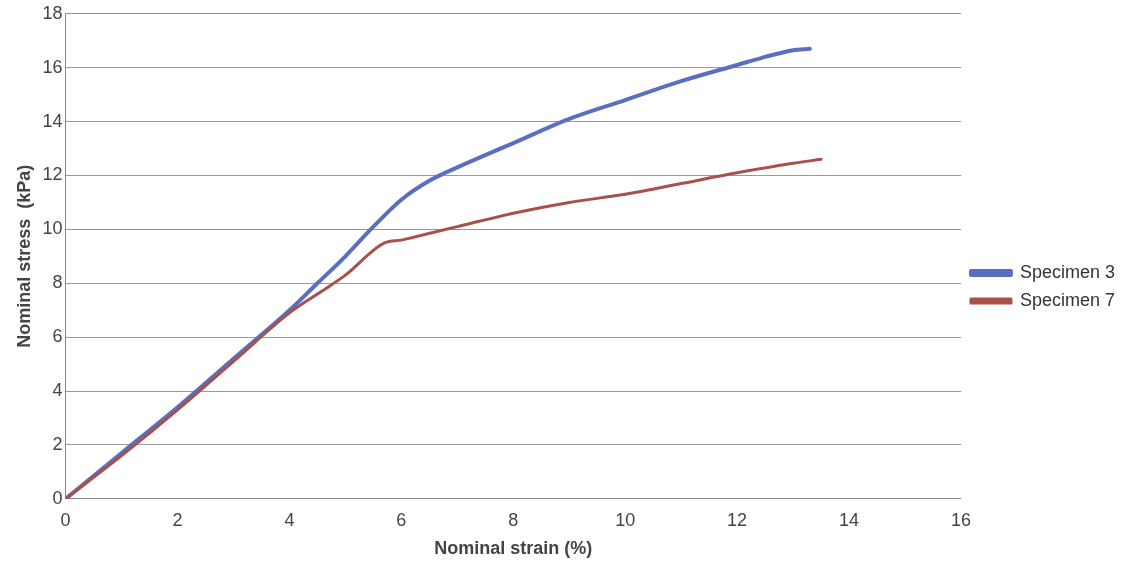 The image size is (1135, 569). Describe the element at coordinates (52, 66) in the screenshot. I see `y-tick-label: 16` at that location.